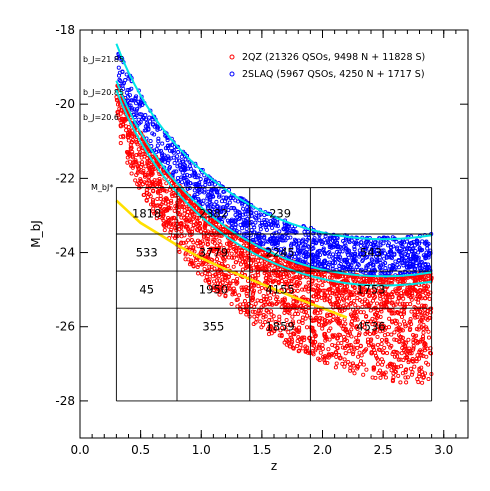 The image size is (490, 491). What do you see at coordinates (370, 327) in the screenshot?
I see `bin-count-label: 4536` at bounding box center [370, 327].